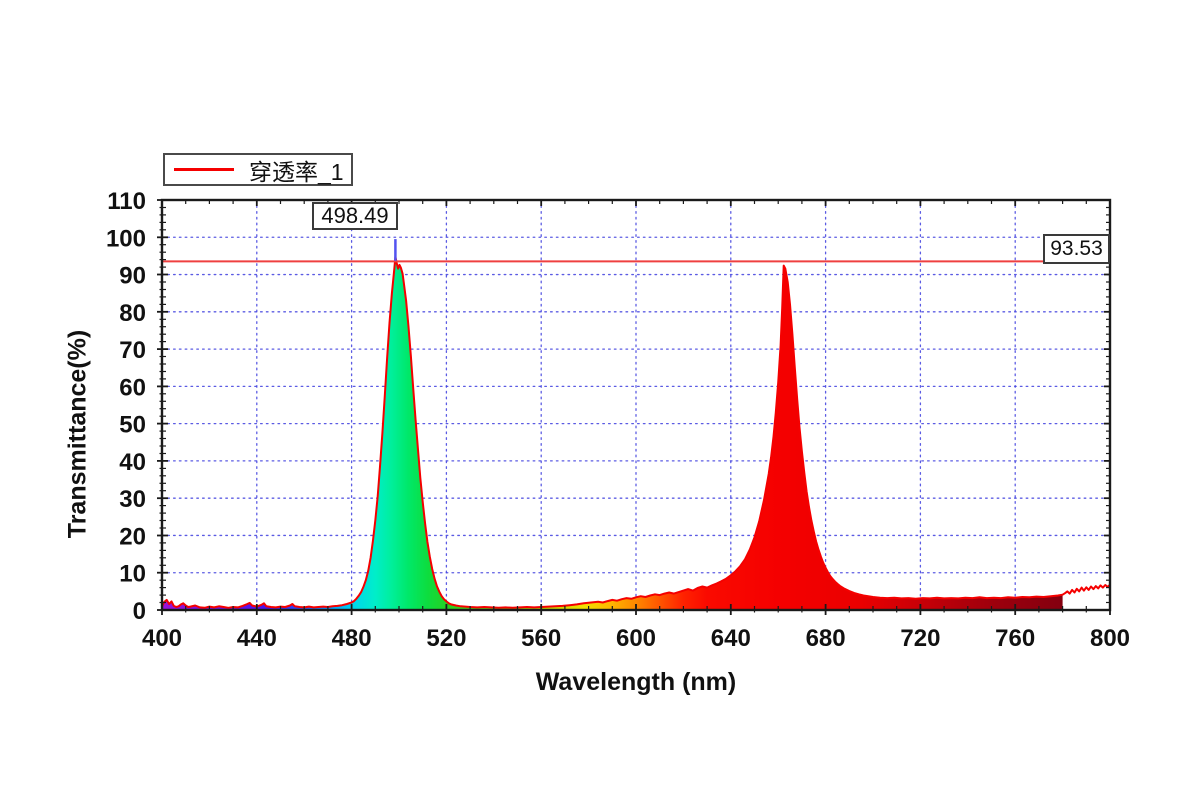 The height and width of the screenshot is (800, 1200). What do you see at coordinates (132, 313) in the screenshot?
I see `y-tick-label: 80` at bounding box center [132, 313].